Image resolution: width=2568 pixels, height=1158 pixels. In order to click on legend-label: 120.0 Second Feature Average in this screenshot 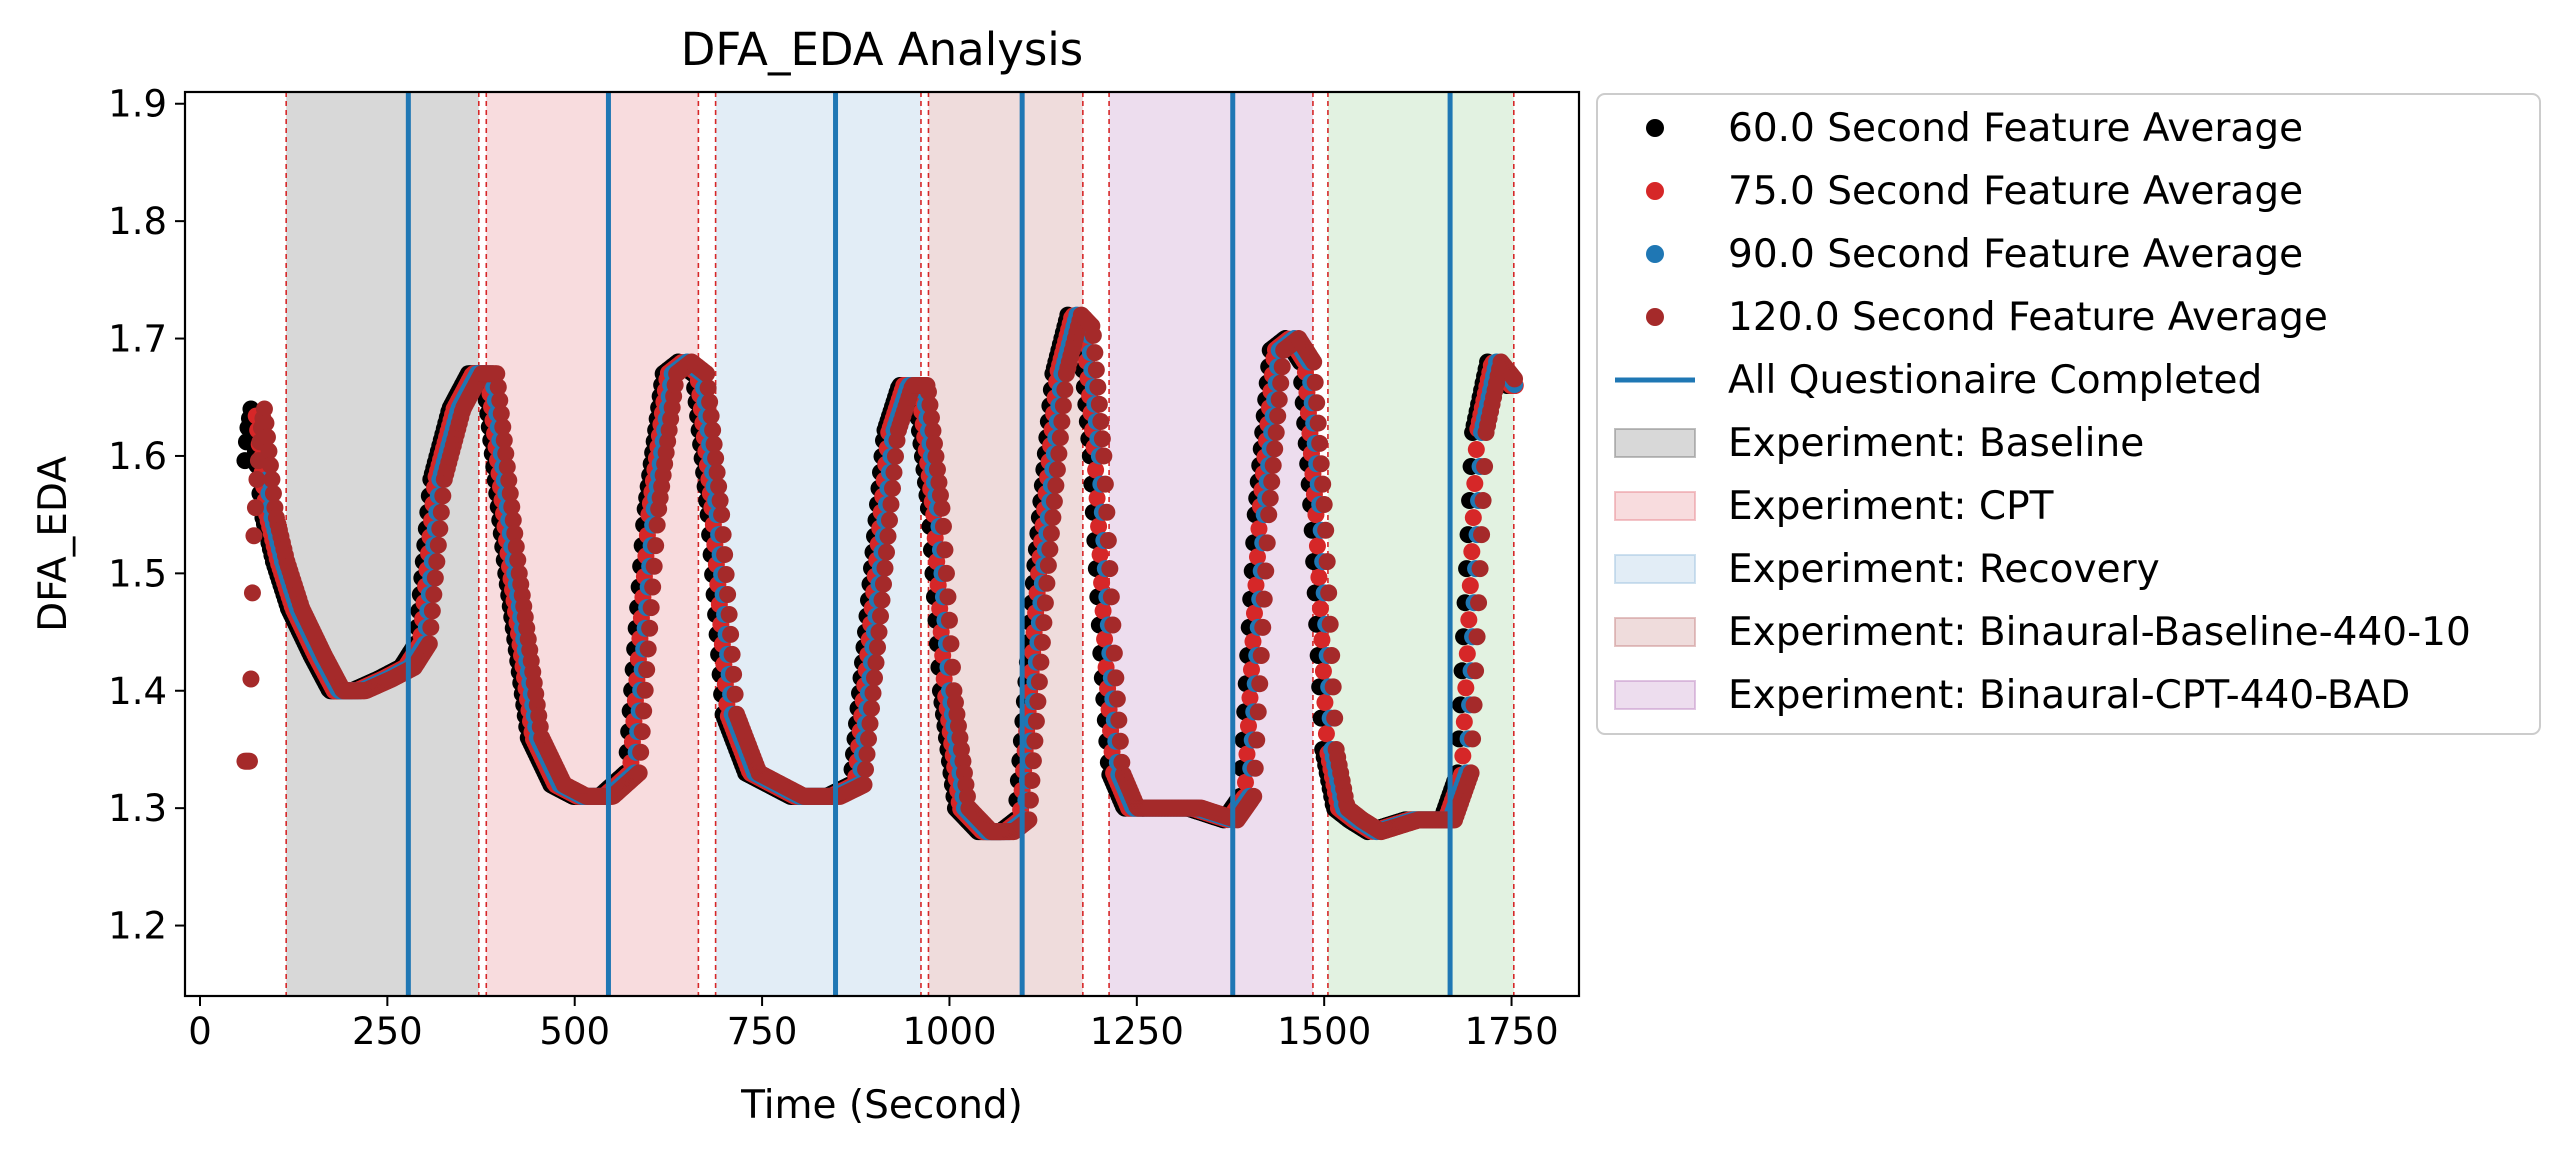, I will do `click(2028, 317)`.